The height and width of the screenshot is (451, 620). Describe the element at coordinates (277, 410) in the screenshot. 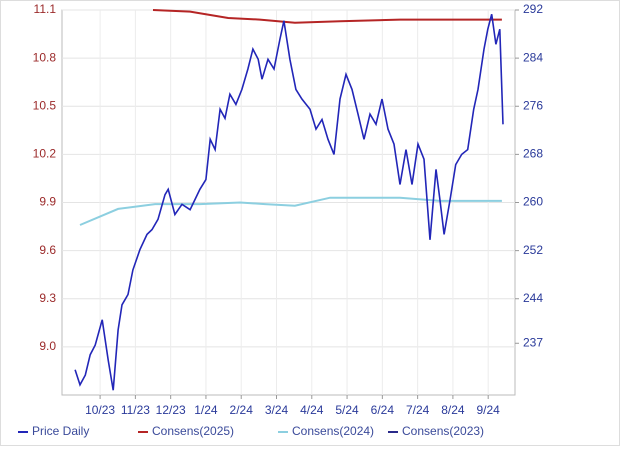

I see `x-tick-label: 3/24` at that location.